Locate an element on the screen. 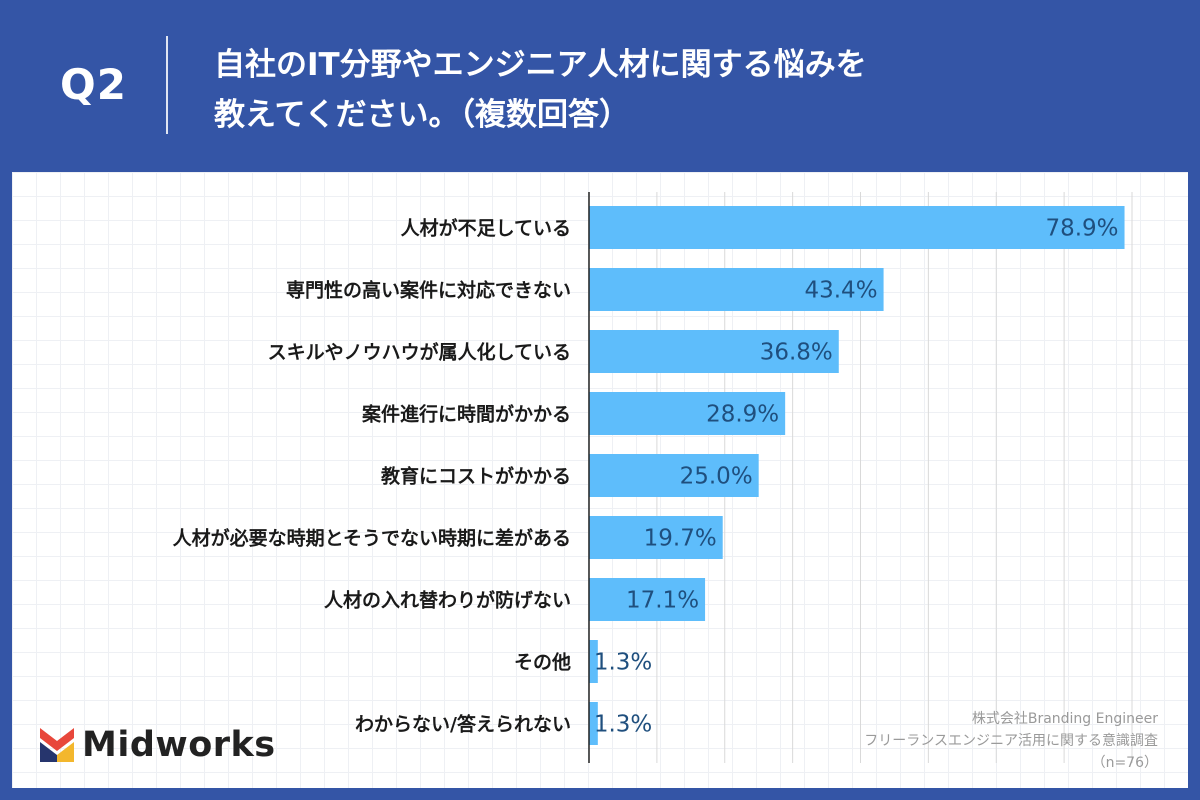 This screenshot has height=800, width=1200. category-label: 教育にコストがかかる is located at coordinates (476, 476).